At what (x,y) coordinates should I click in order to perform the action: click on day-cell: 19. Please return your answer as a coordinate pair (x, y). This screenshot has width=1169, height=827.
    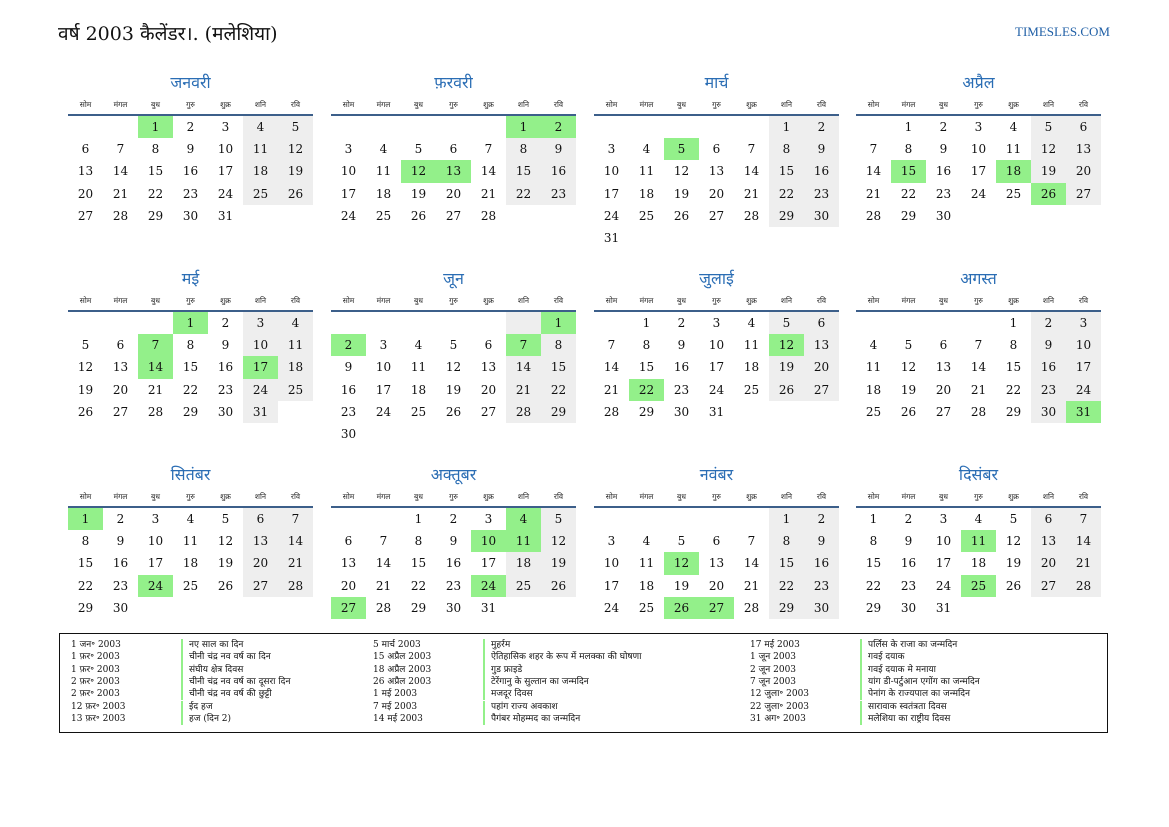
    Looking at the image, I should click on (1048, 171).